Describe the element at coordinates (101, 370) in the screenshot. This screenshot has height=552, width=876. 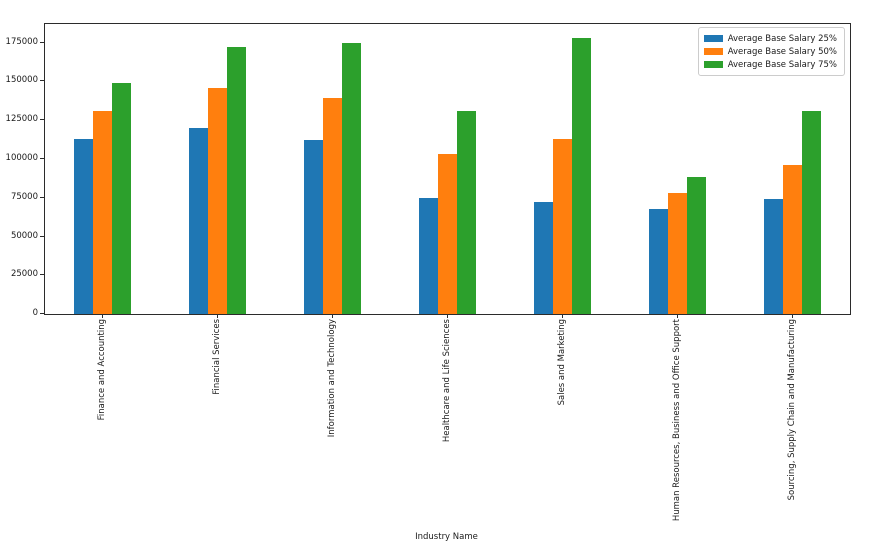
I see `x-tick-label: Finance and Accounting` at that location.